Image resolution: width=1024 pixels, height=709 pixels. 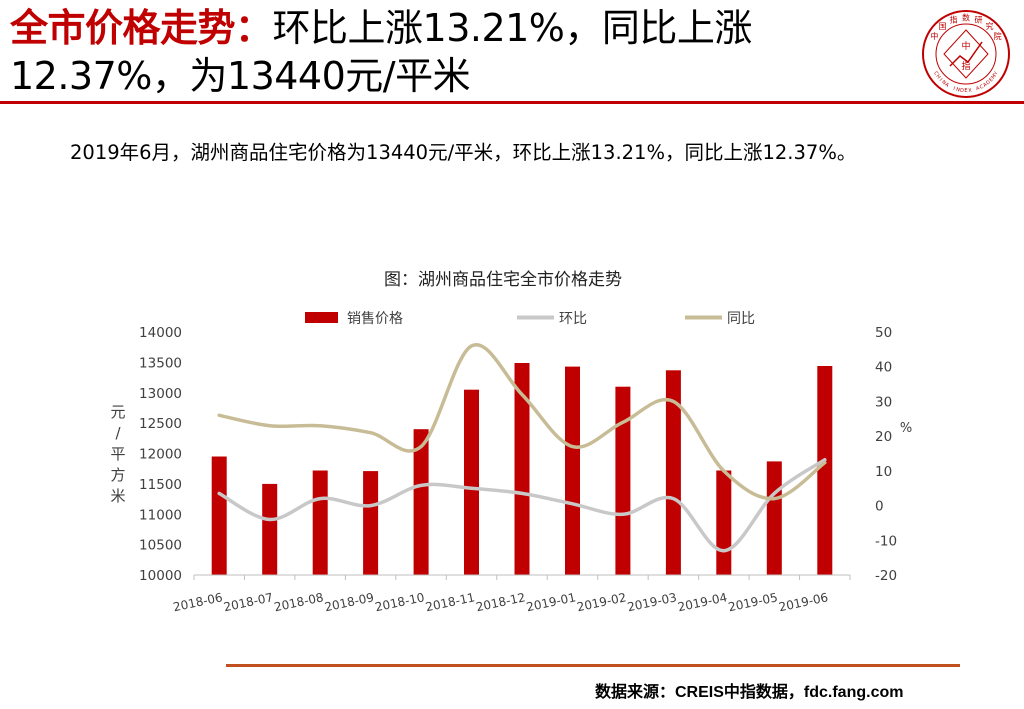 I want to click on x-tick-label: 2019-04, so click(x=703, y=602).